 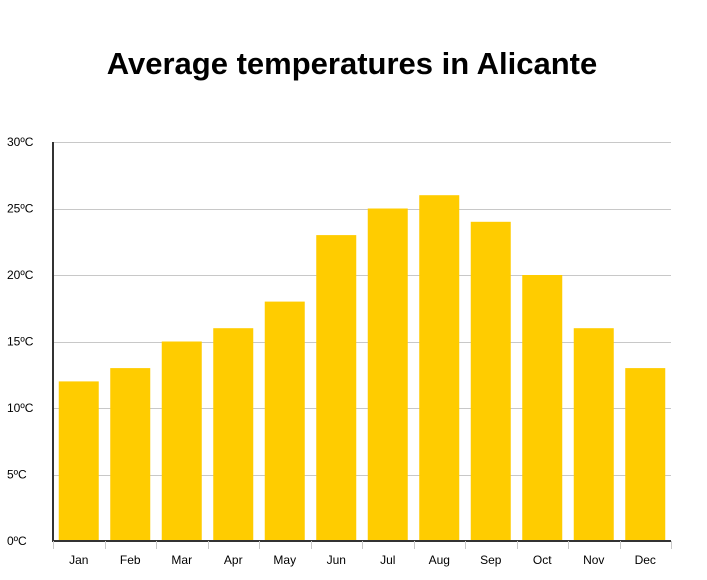 I want to click on y-tick-label: 25ºC, so click(x=20, y=209).